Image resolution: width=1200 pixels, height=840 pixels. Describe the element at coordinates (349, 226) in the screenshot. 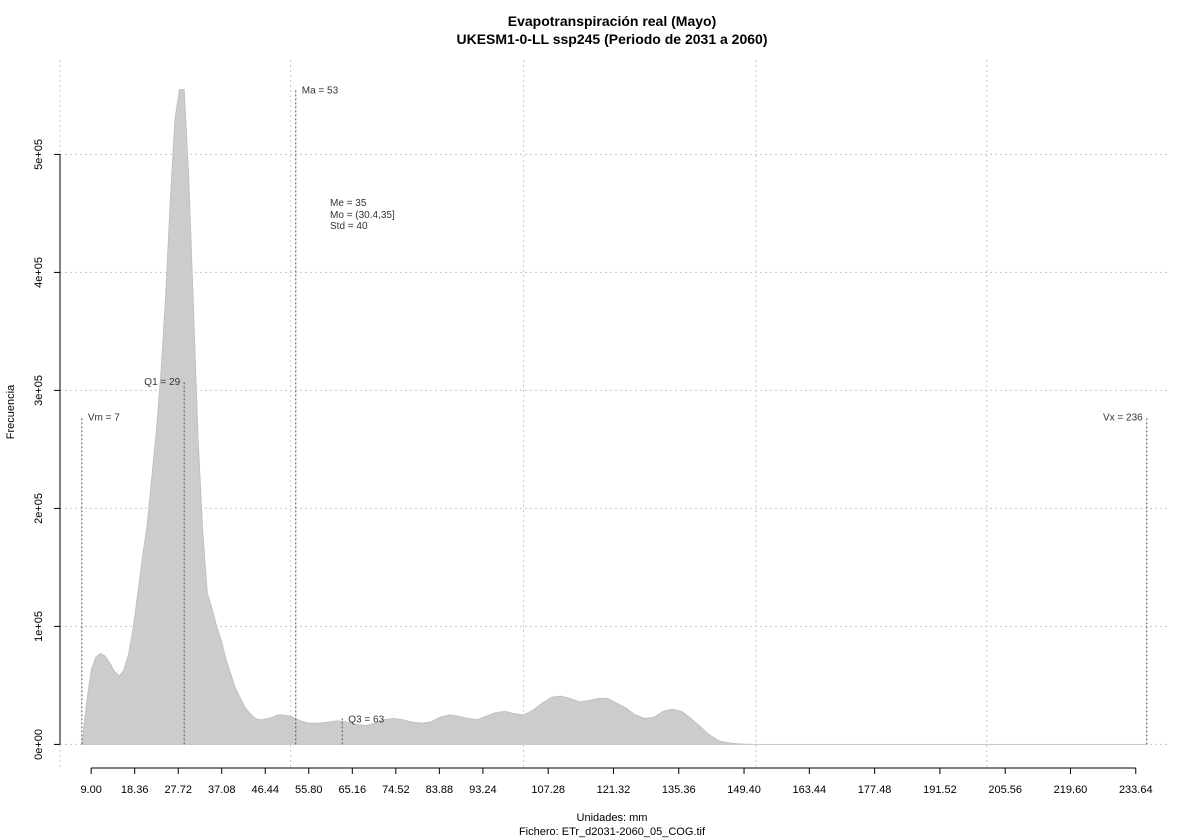

I see `stat-std: Std = 40` at that location.